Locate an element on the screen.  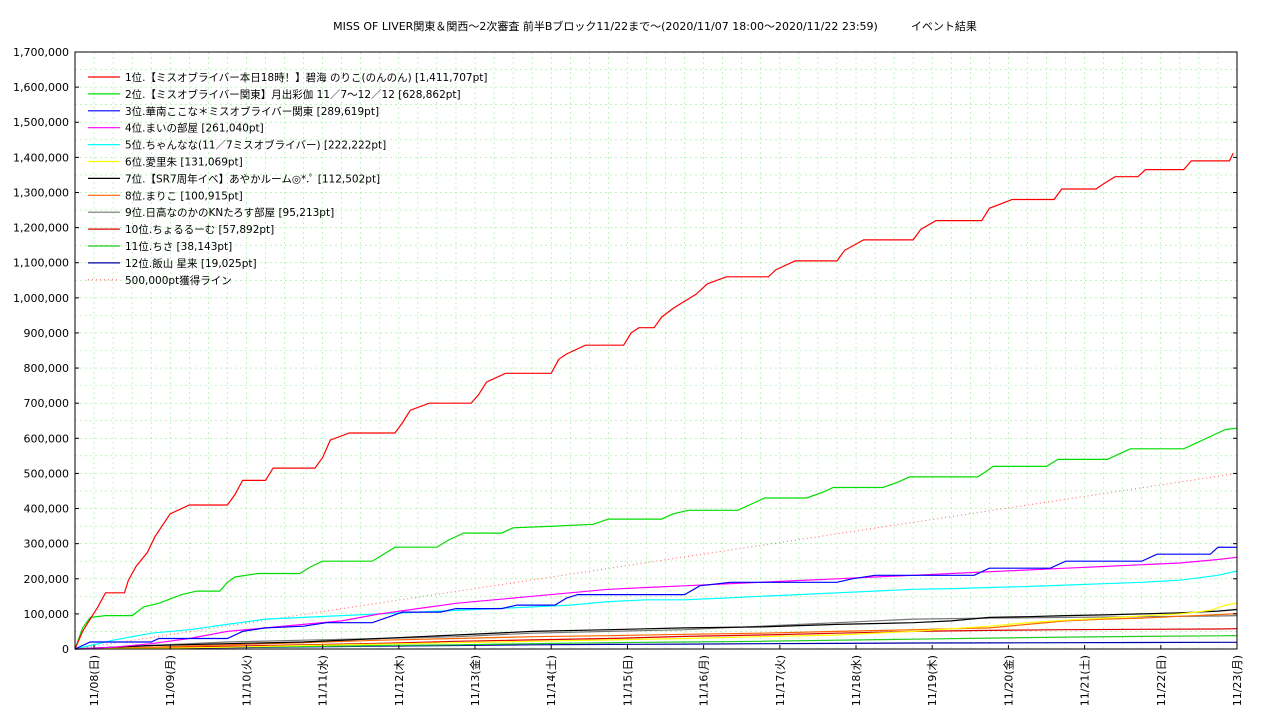
legend-label: 11位.ちさ [38,143pt] is located at coordinates (178, 246).